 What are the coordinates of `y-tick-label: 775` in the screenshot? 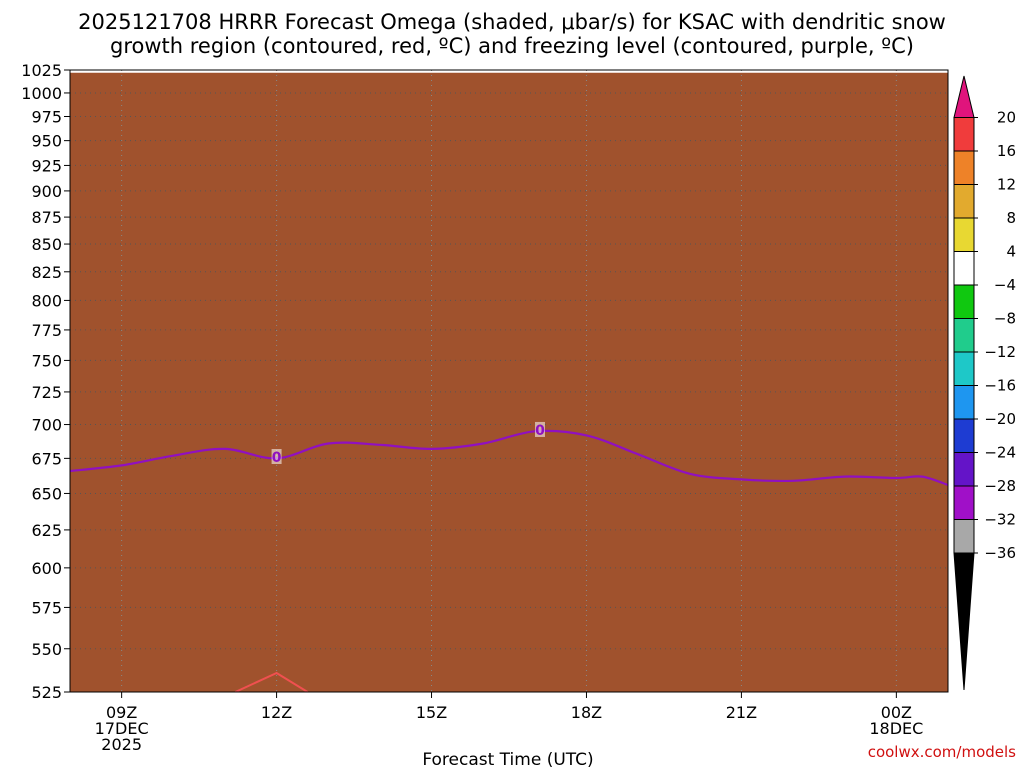 It's located at (46, 330).